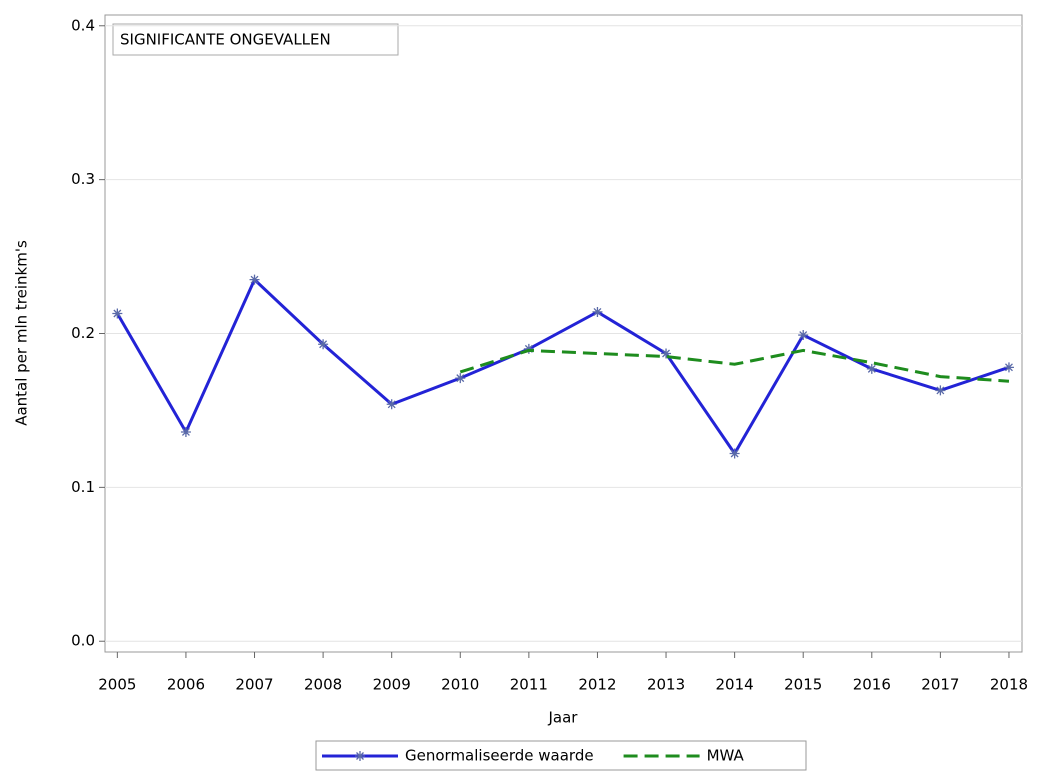  What do you see at coordinates (83, 333) in the screenshot?
I see `y-tick-label: 0.2` at bounding box center [83, 333].